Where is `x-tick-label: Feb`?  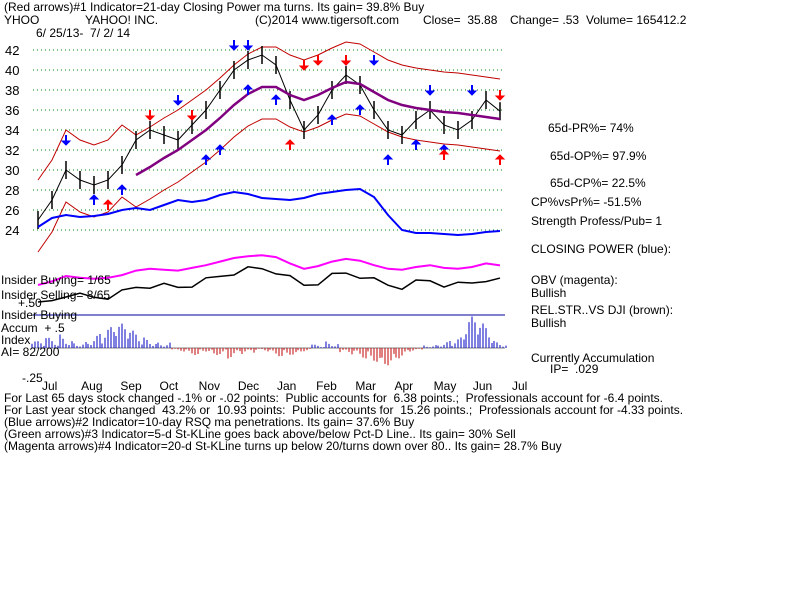
x-tick-label: Feb is located at coordinates (326, 386).